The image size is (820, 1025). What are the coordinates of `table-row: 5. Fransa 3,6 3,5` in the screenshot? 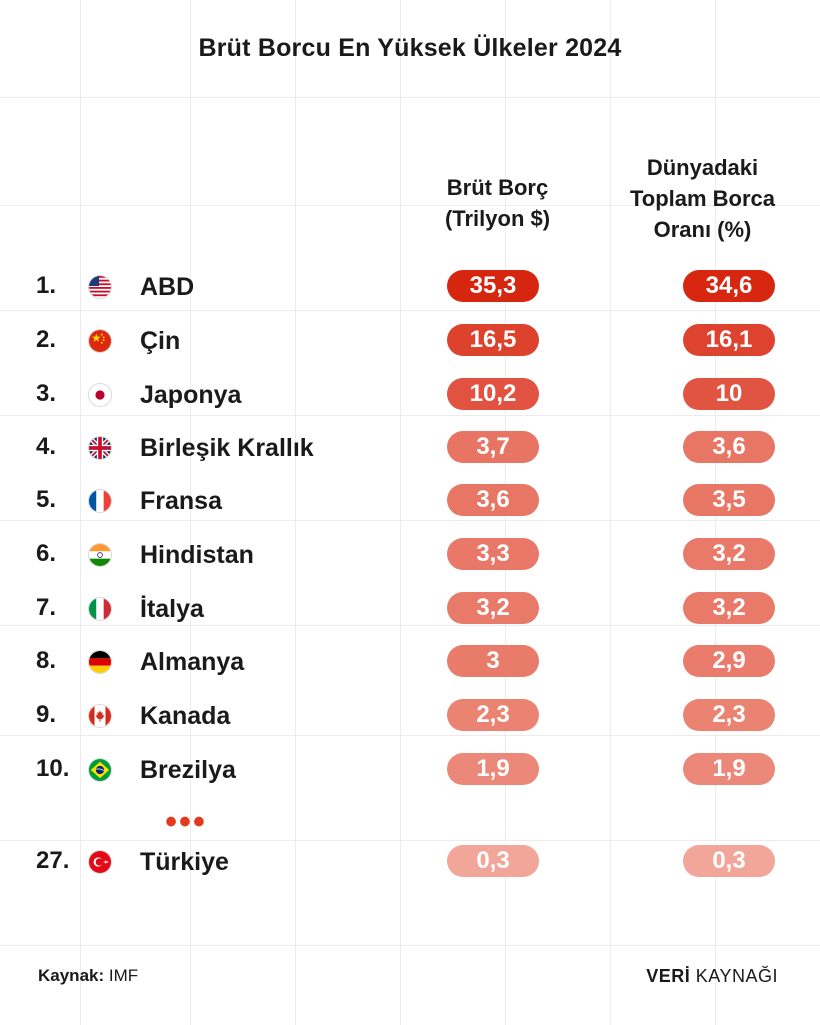 It's located at (410, 502).